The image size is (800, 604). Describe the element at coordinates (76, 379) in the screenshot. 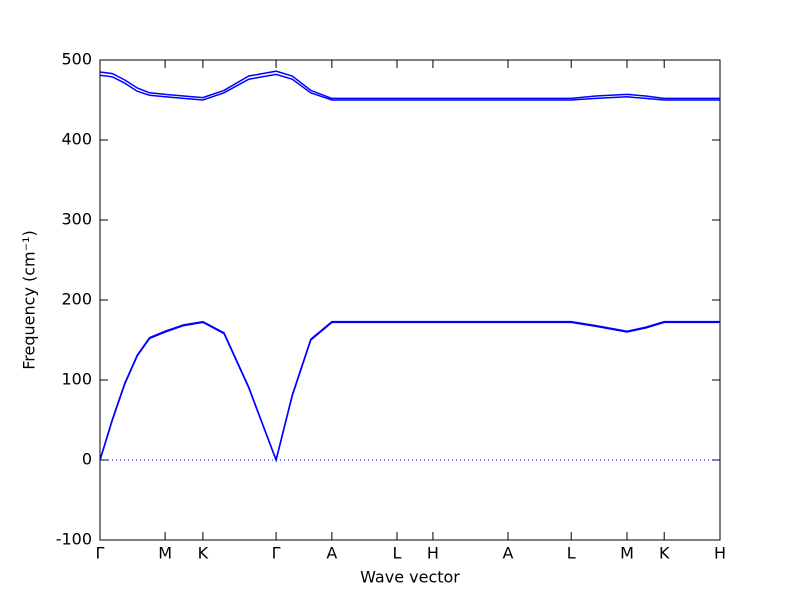

I see `y-tick-label: 100` at that location.